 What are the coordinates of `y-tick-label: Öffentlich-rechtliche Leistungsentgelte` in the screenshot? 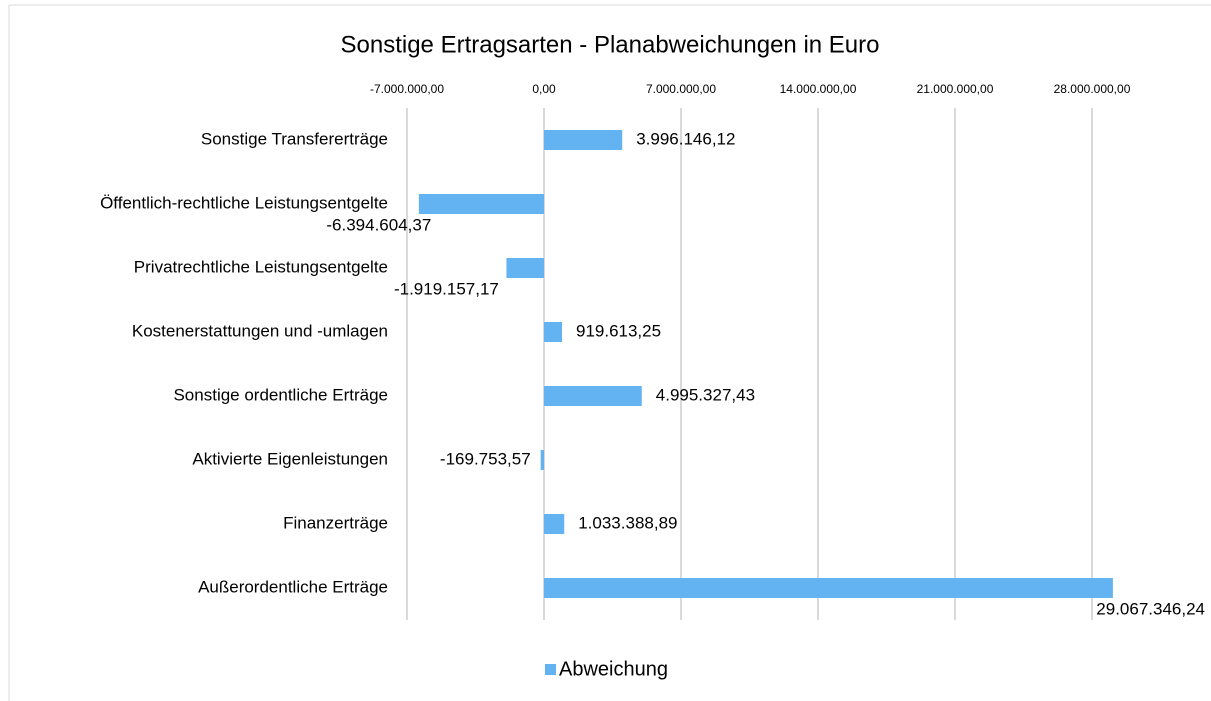 It's located at (244, 202).